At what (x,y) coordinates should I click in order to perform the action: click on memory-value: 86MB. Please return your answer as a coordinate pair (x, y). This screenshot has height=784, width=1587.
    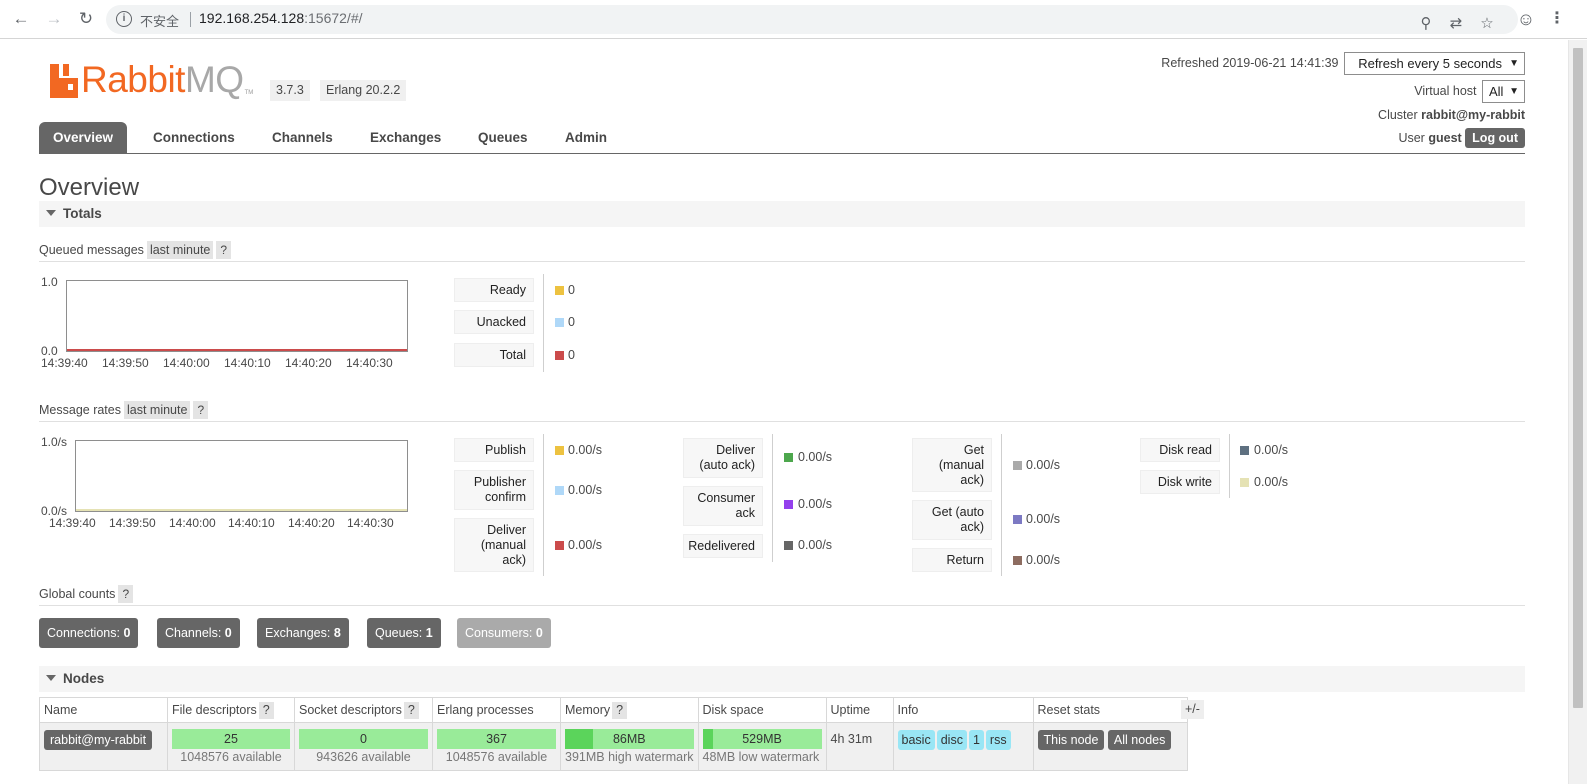
    Looking at the image, I should click on (629, 739).